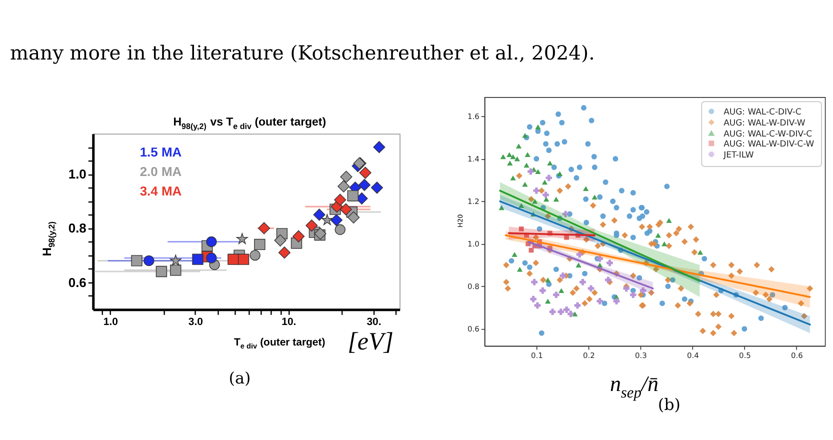  I want to click on text: (a), so click(239, 378).